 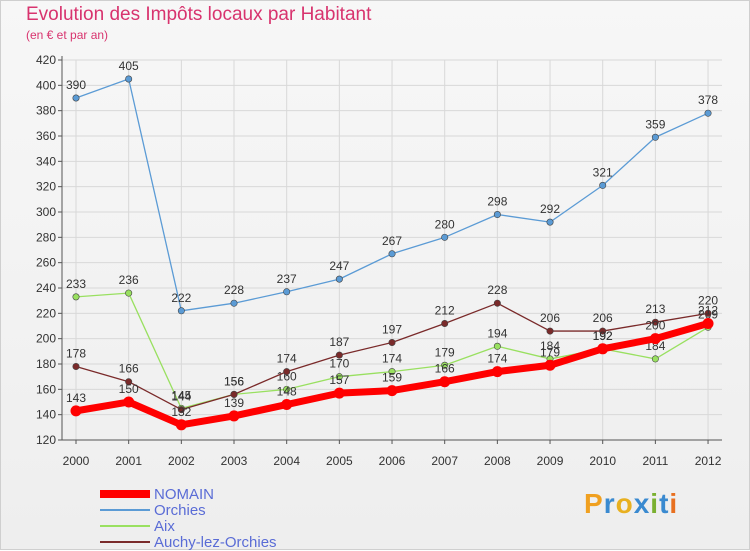 What do you see at coordinates (603, 172) in the screenshot?
I see `data-label-orchies: 321` at bounding box center [603, 172].